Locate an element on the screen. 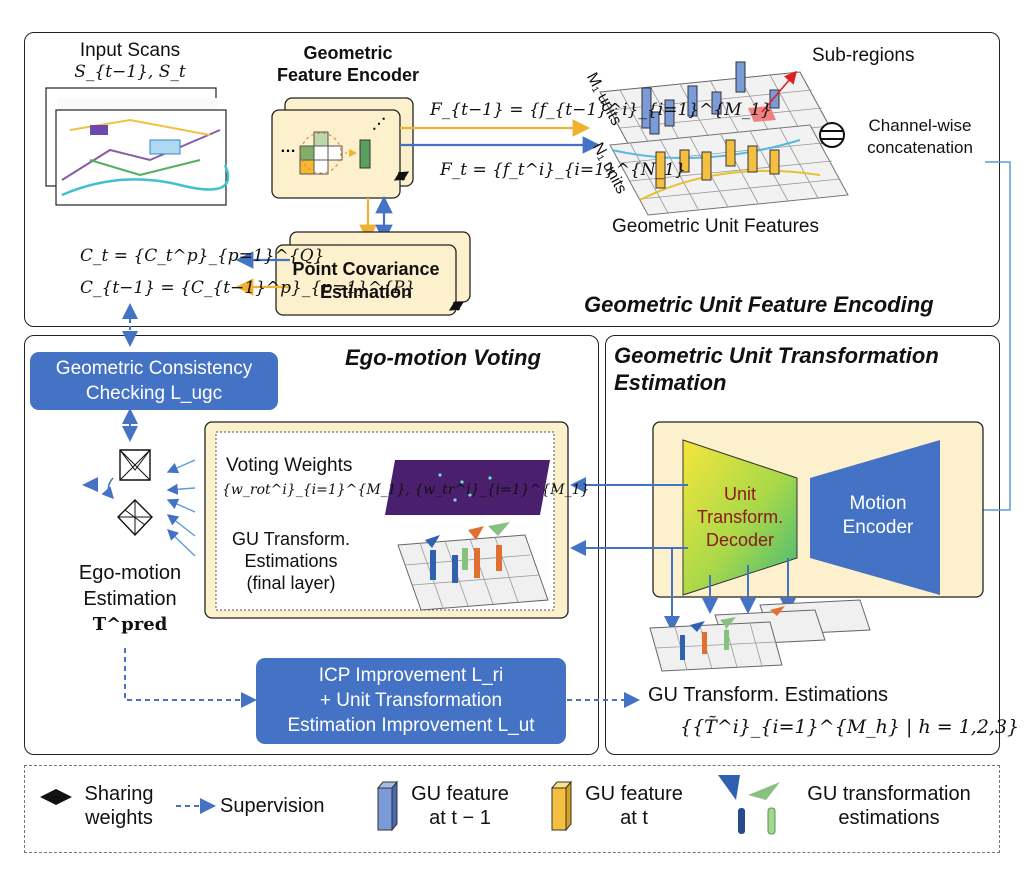 The width and height of the screenshot is (1030, 873). transform-title-line1: Geometric Unit Transformation is located at coordinates (776, 355).